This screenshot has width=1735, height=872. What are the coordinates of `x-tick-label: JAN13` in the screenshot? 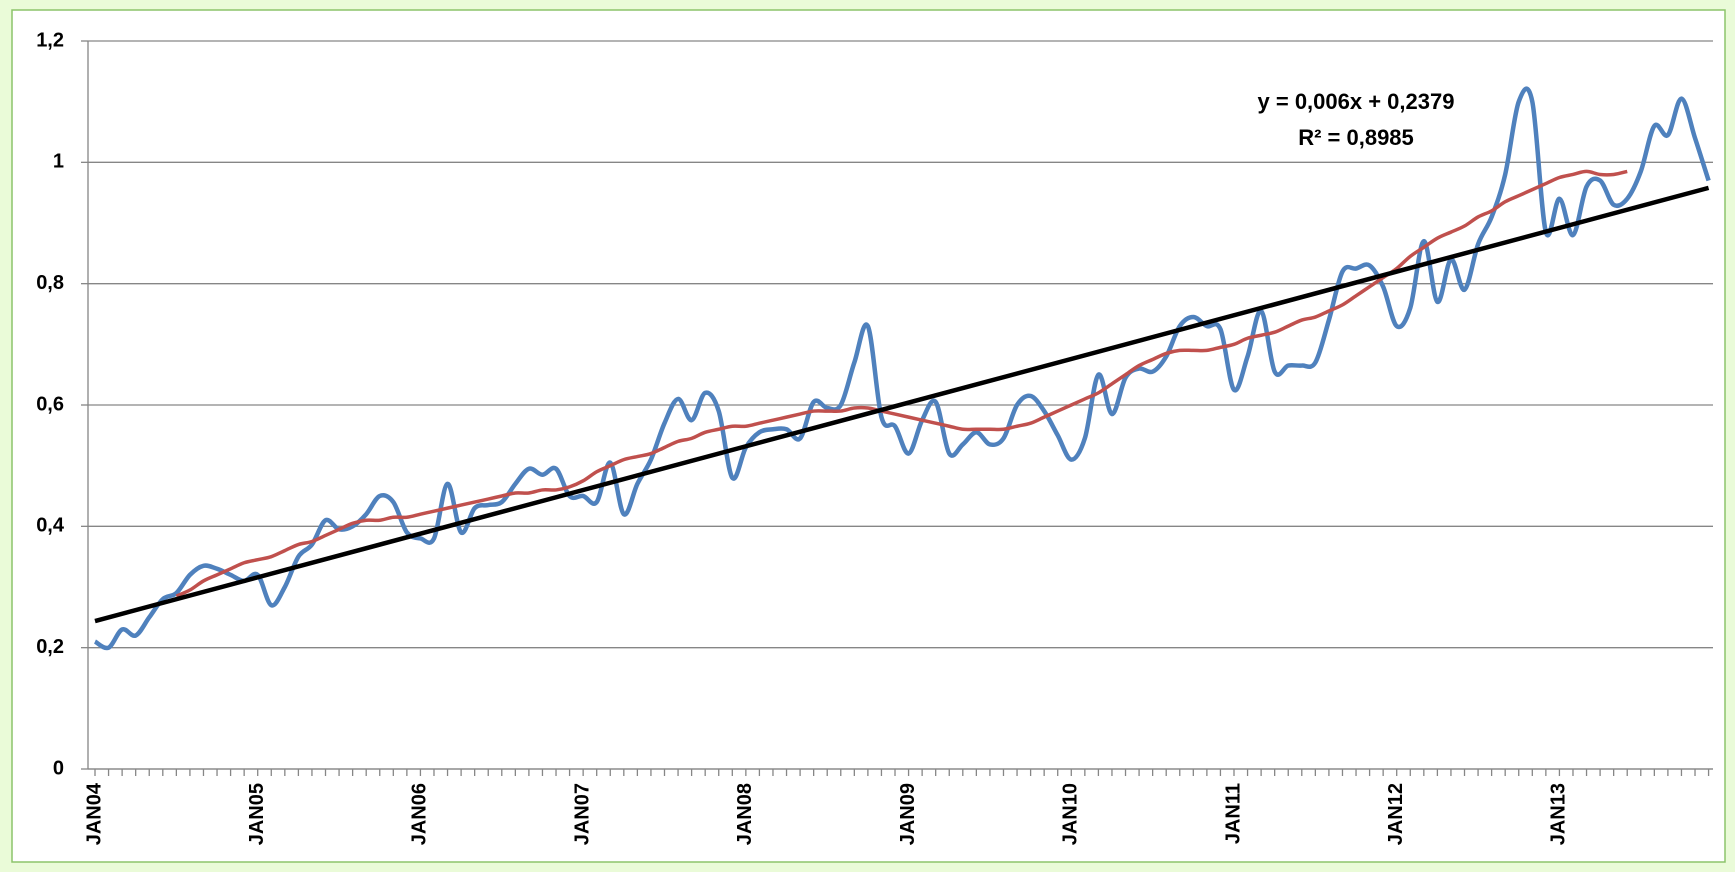 It's located at (1559, 814).